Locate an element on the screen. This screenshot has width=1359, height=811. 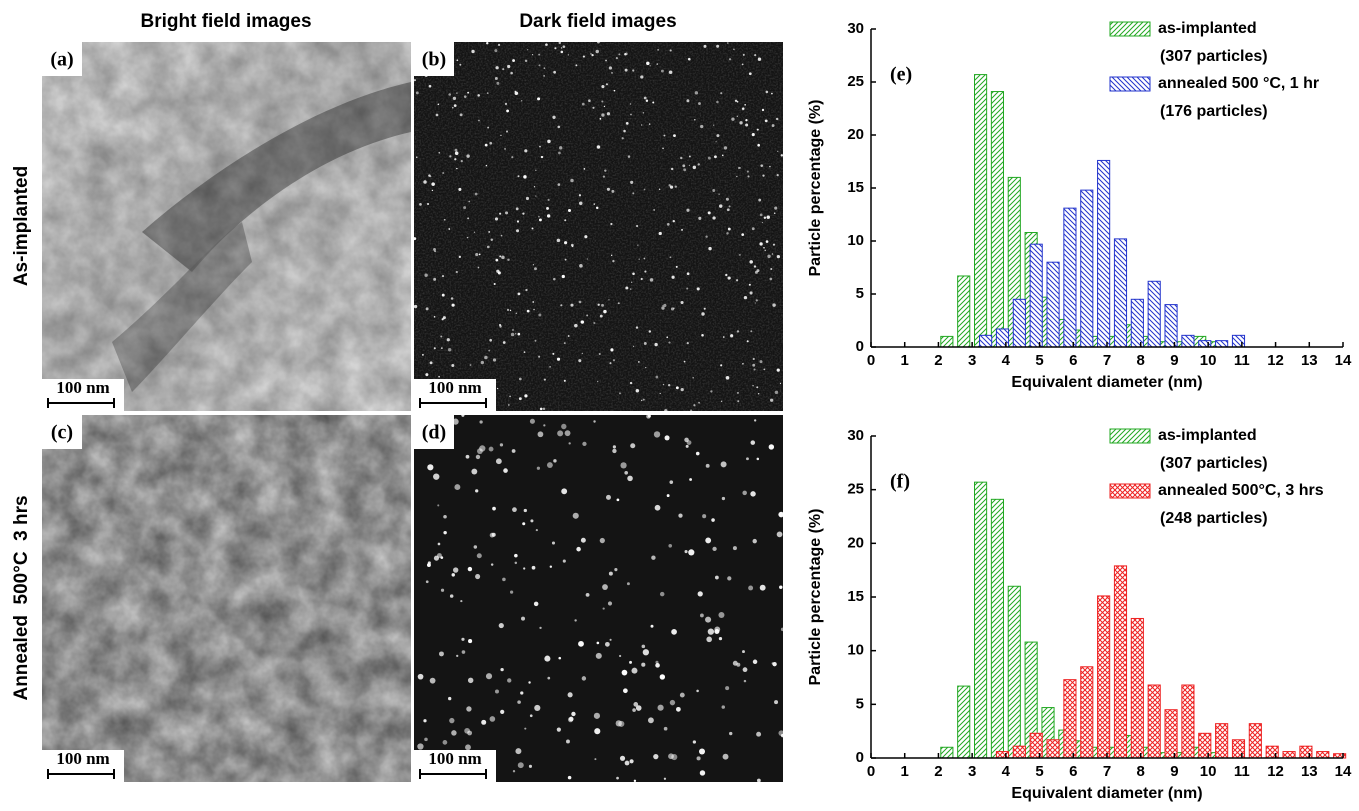
x-tick-label: 1 is located at coordinates (905, 771).